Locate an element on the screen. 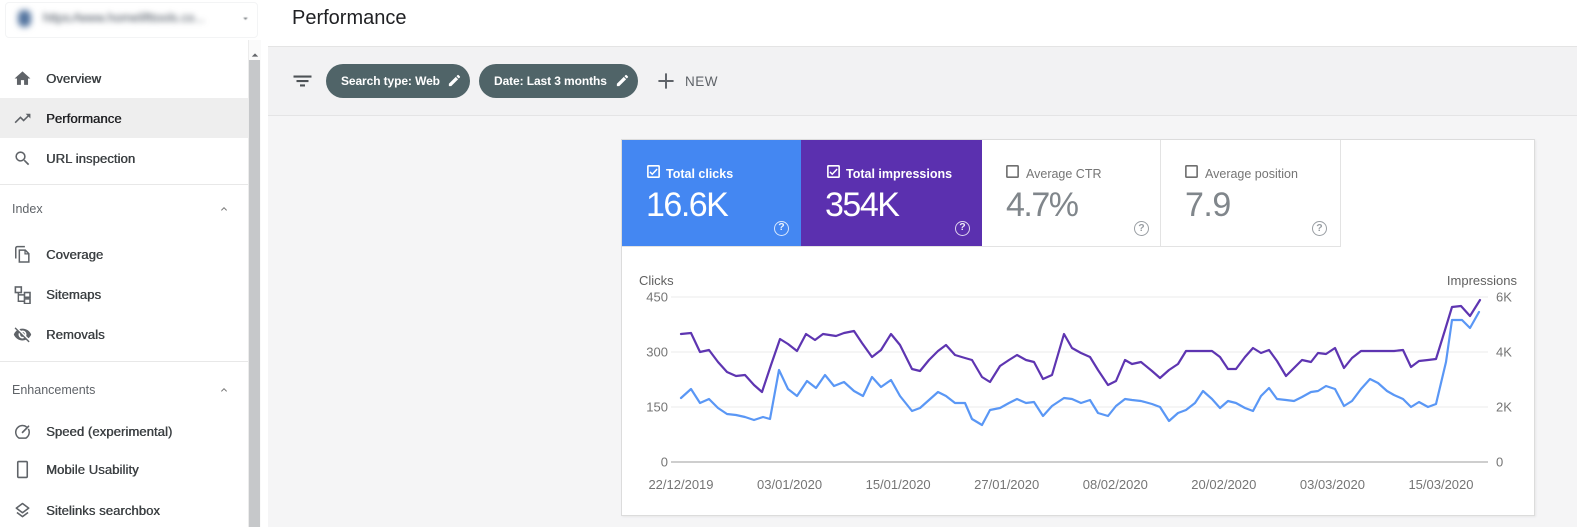 This screenshot has width=1577, height=527. svg-text: 08/02/2020 is located at coordinates (1115, 484).